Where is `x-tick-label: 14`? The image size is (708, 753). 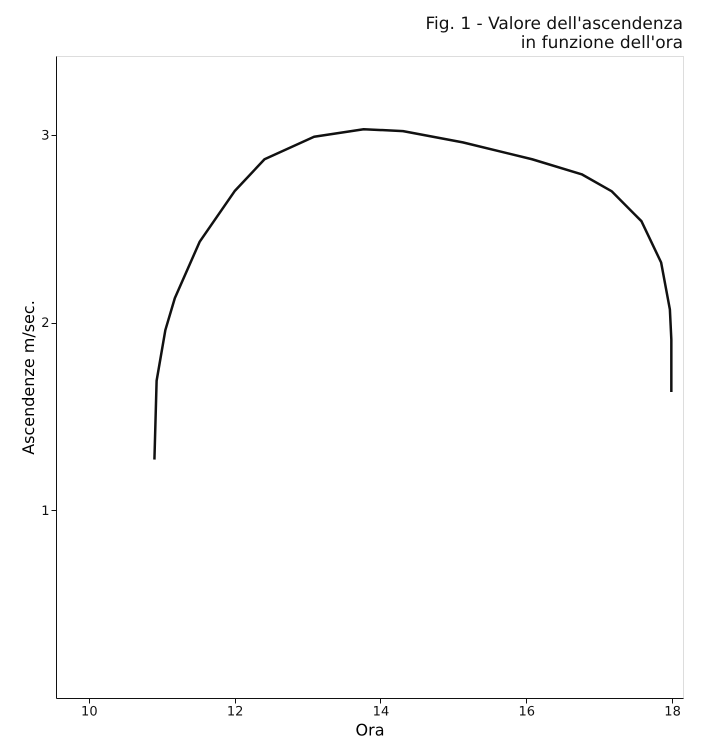
x-tick-label: 14 is located at coordinates (381, 712).